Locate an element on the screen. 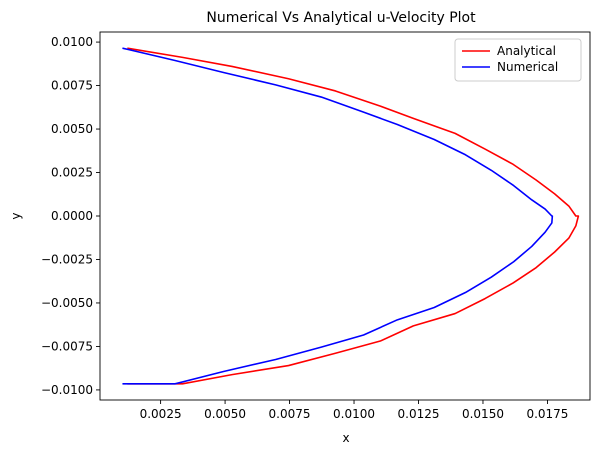  legend: Analytical Numerical is located at coordinates (518, 60).